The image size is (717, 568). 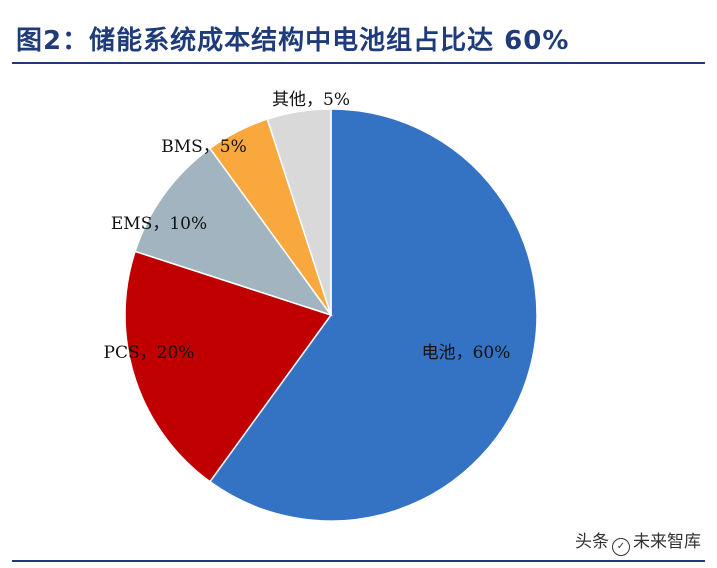 What do you see at coordinates (667, 542) in the screenshot?
I see `watermark-name: 未来智库` at bounding box center [667, 542].